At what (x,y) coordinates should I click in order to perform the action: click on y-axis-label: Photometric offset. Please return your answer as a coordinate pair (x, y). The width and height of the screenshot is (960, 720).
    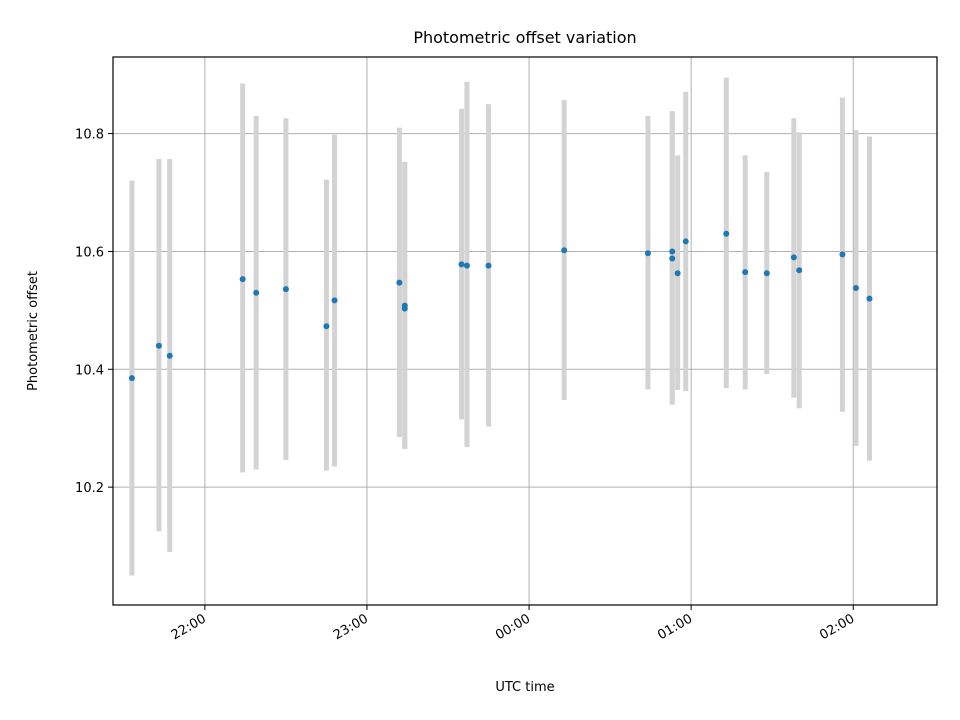
    Looking at the image, I should click on (33, 331).